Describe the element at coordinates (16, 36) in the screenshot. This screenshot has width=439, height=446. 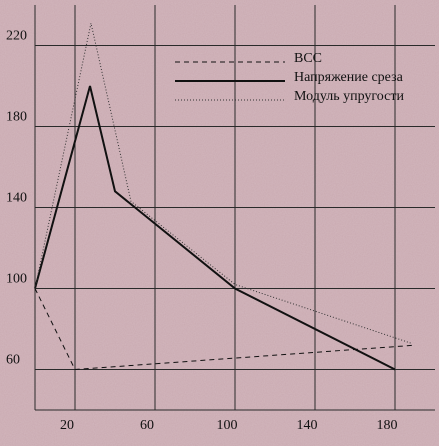
I see `y-tick-label: 220` at that location.